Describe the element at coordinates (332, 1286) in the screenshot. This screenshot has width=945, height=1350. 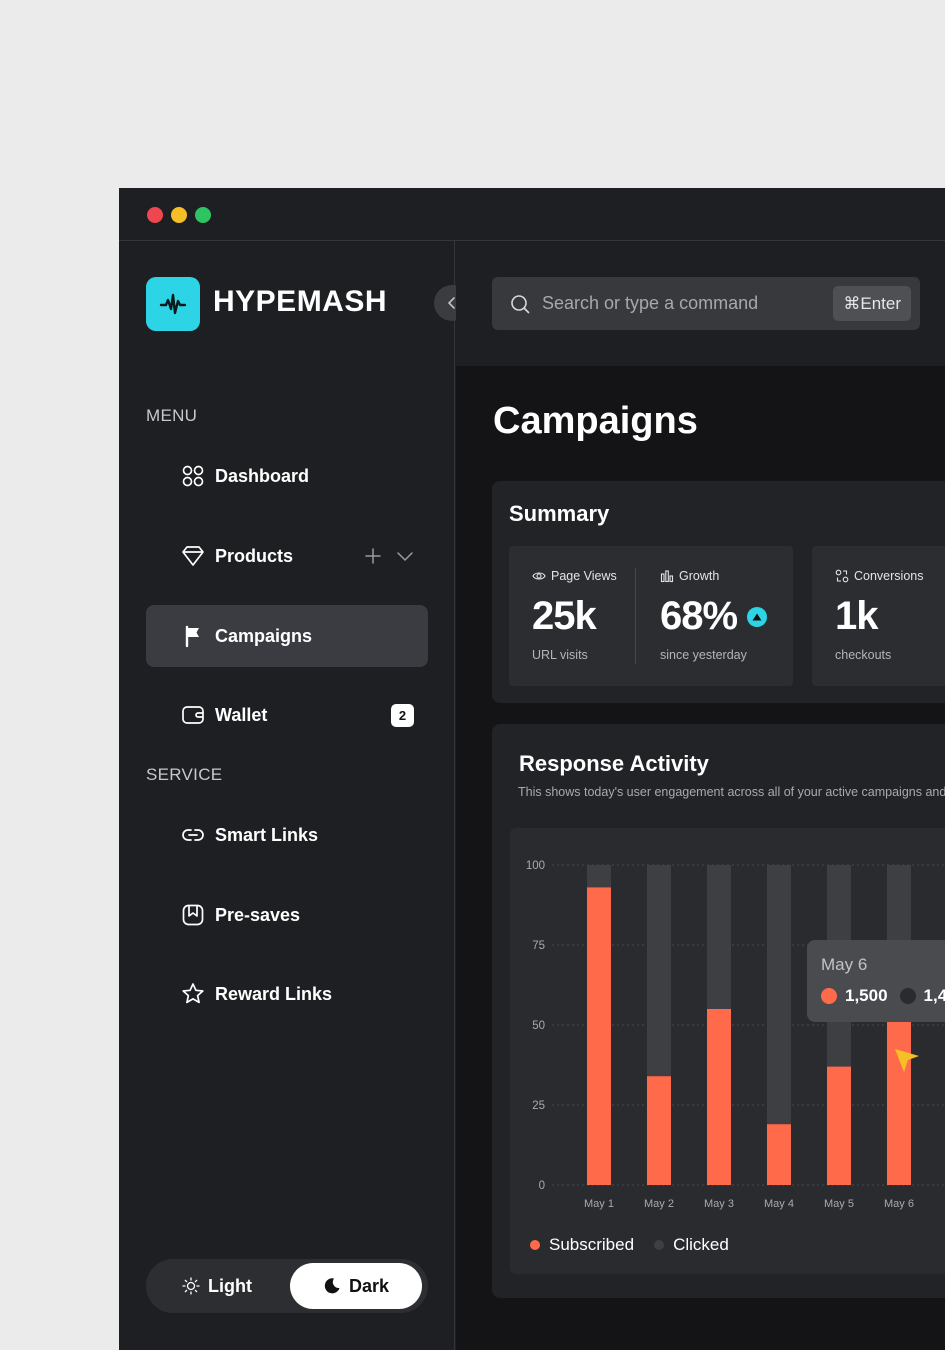
I see `moon-icon` at that location.